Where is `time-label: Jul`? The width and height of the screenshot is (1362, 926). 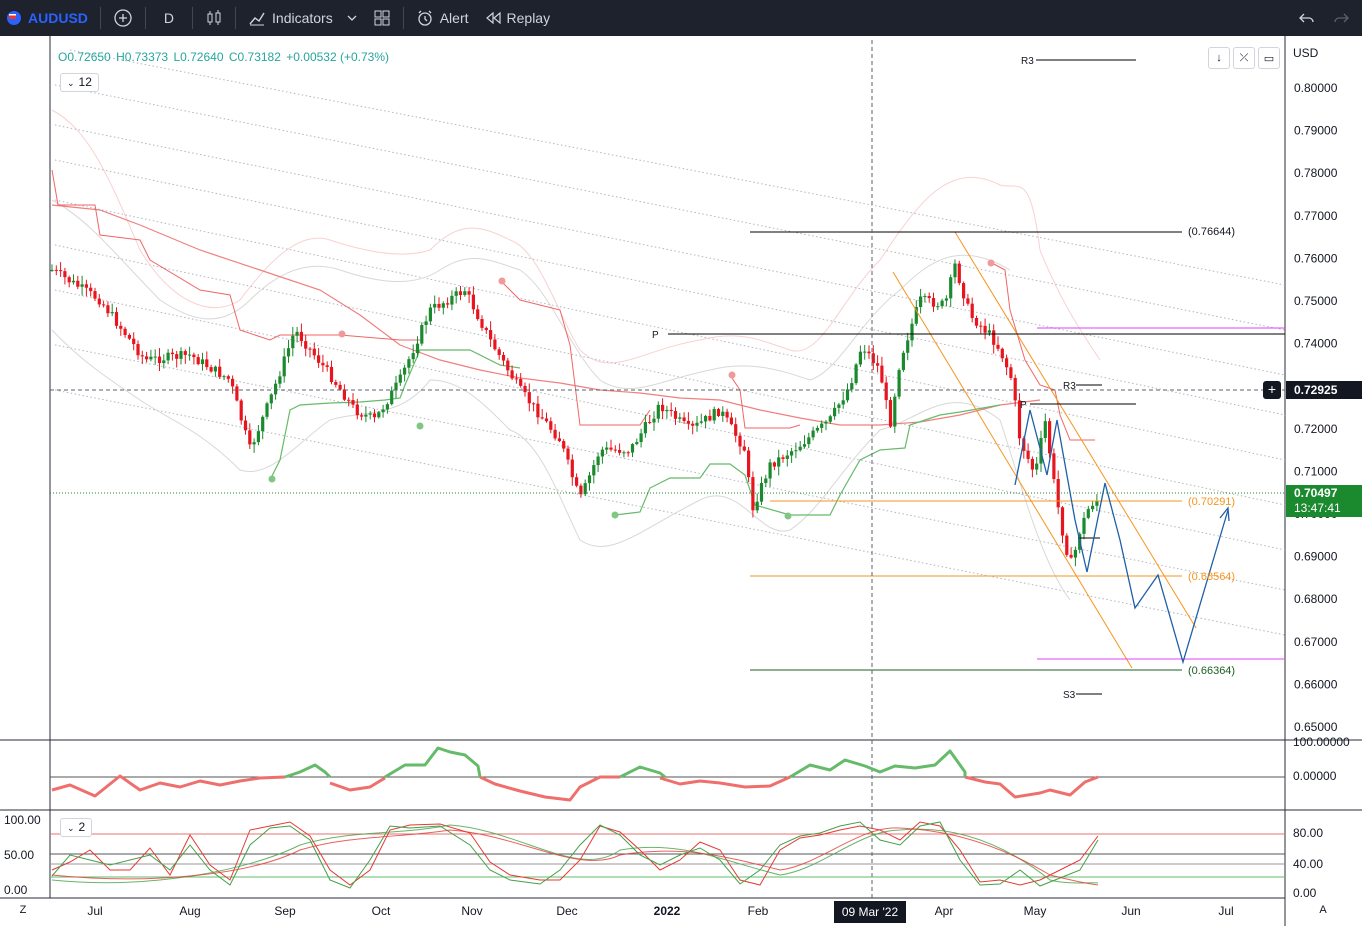
time-label: Jul is located at coordinates (1226, 911).